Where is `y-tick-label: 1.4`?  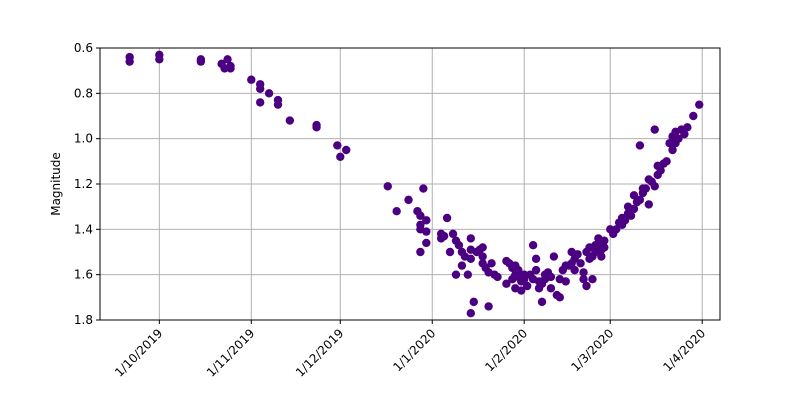 y-tick-label: 1.4 is located at coordinates (83, 229).